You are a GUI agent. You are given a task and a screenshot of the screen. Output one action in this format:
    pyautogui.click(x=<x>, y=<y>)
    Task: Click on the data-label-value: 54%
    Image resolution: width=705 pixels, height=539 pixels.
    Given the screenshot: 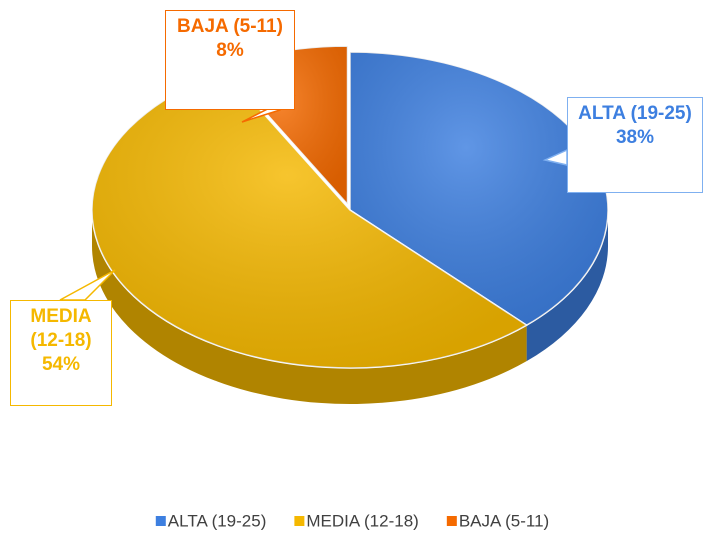 What is the action you would take?
    pyautogui.click(x=61, y=364)
    